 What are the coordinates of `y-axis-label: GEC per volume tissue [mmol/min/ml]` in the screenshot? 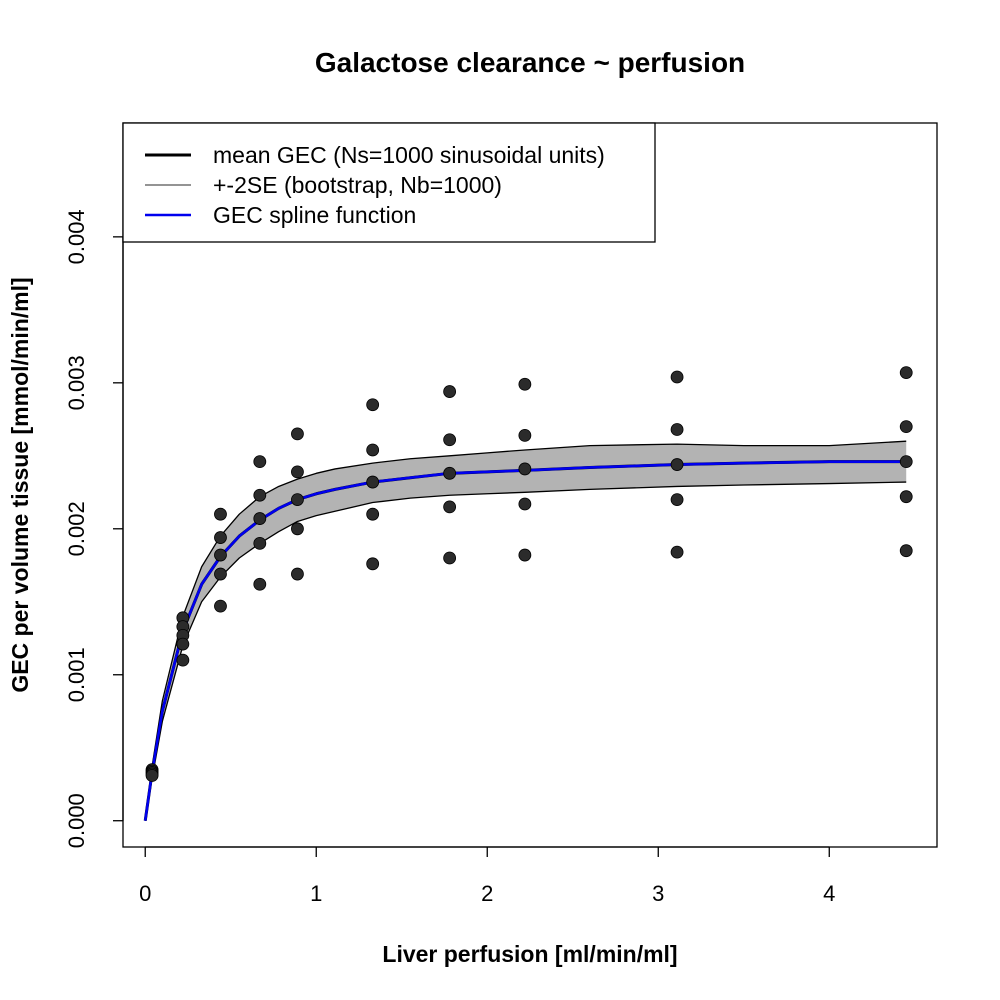 It's located at (20, 484).